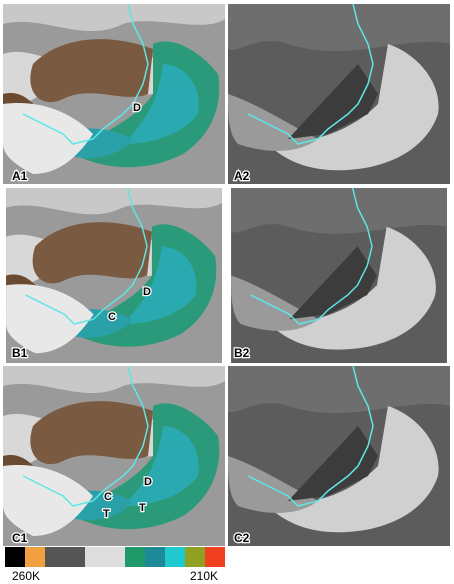  I want to click on panel-label: C2, so click(242, 538).